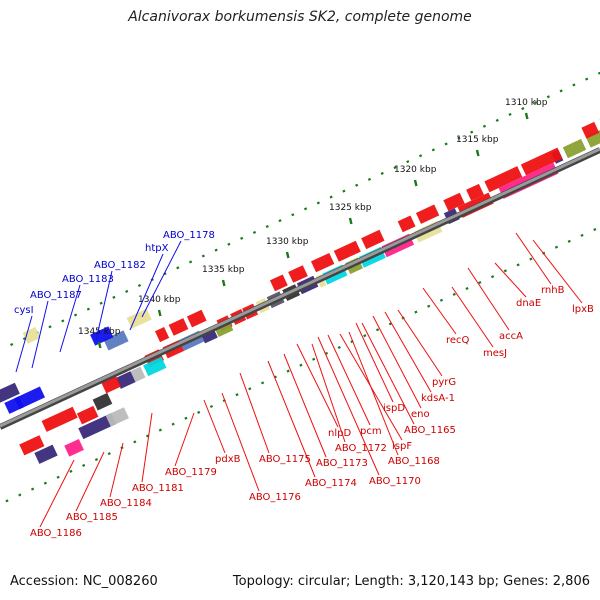 This screenshot has height=600, width=600. What do you see at coordinates (371, 431) in the screenshot?
I see `reverse-gene-label: pcm` at bounding box center [371, 431].